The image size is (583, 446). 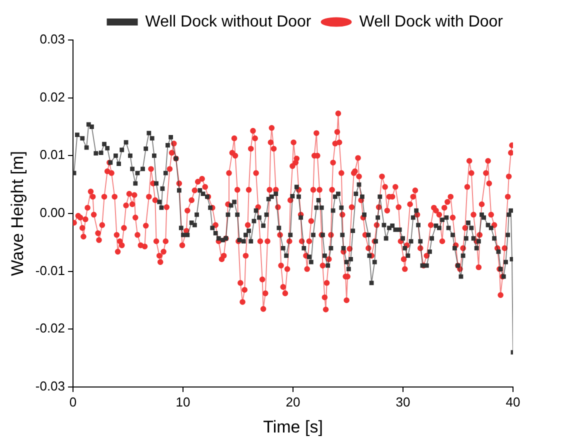 I want to click on y-tick-label: 0.02, so click(x=53, y=96).